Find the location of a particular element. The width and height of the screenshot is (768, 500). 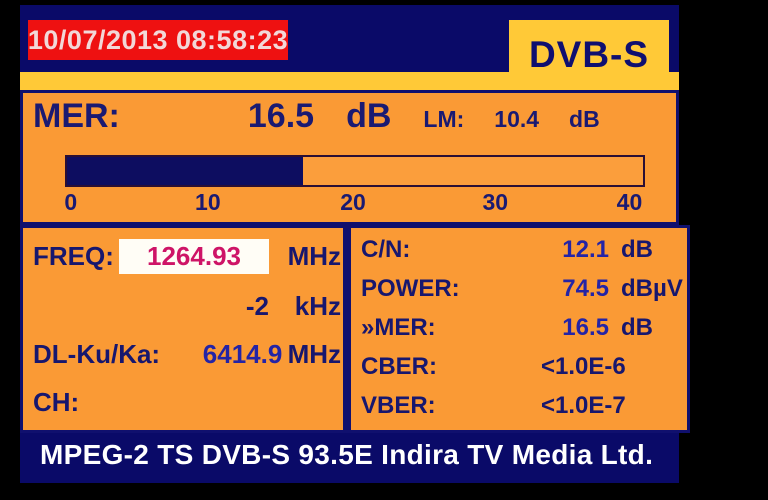

offset-value: -2 is located at coordinates (257, 305).